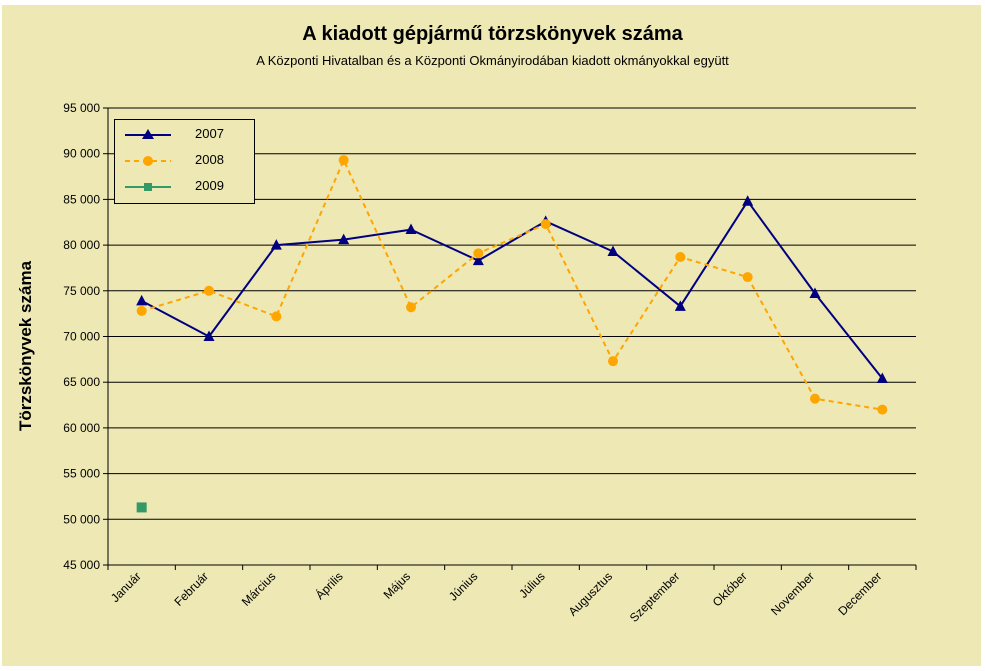 Image resolution: width=985 pixels, height=671 pixels. What do you see at coordinates (81, 474) in the screenshot?
I see `y-tick-label: 55 000` at bounding box center [81, 474].